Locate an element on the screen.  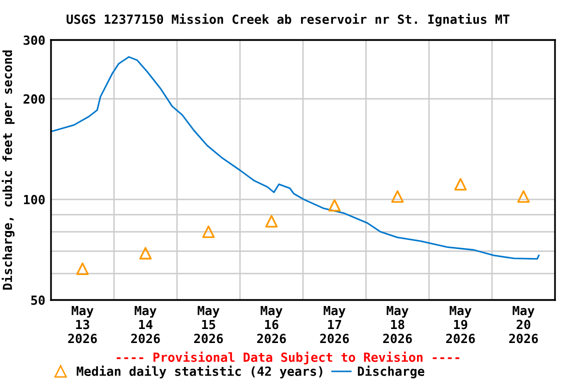
legend-label: Median daily statistic (42 years) is located at coordinates (199, 372).